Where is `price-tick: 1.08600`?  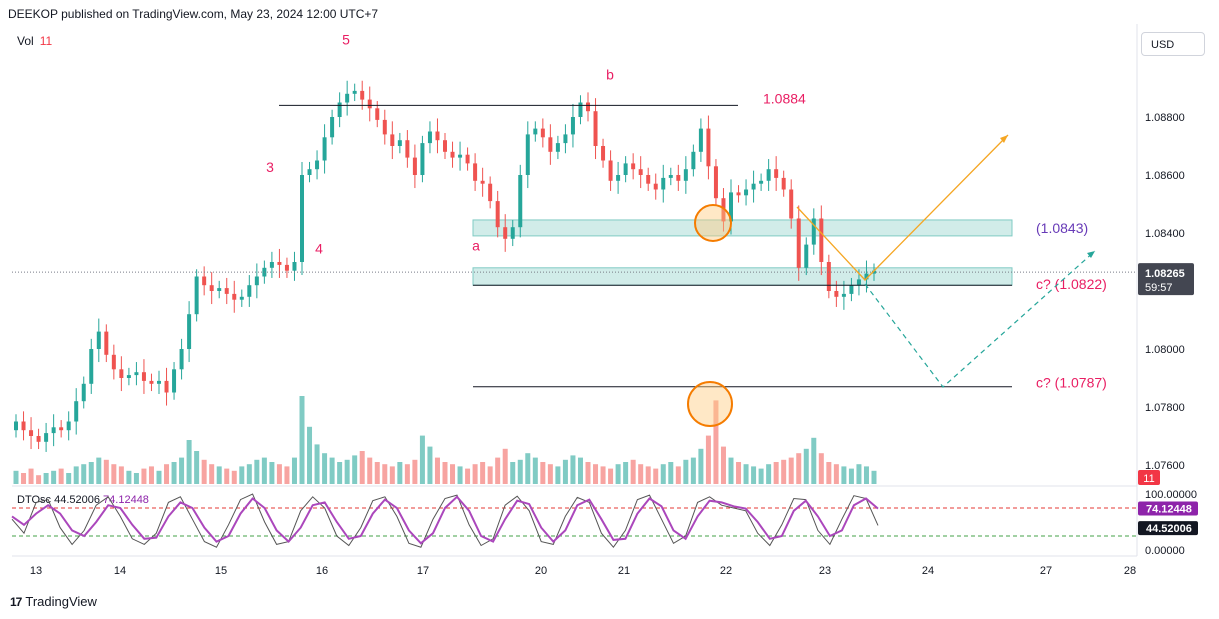
price-tick: 1.08600 is located at coordinates (1165, 176).